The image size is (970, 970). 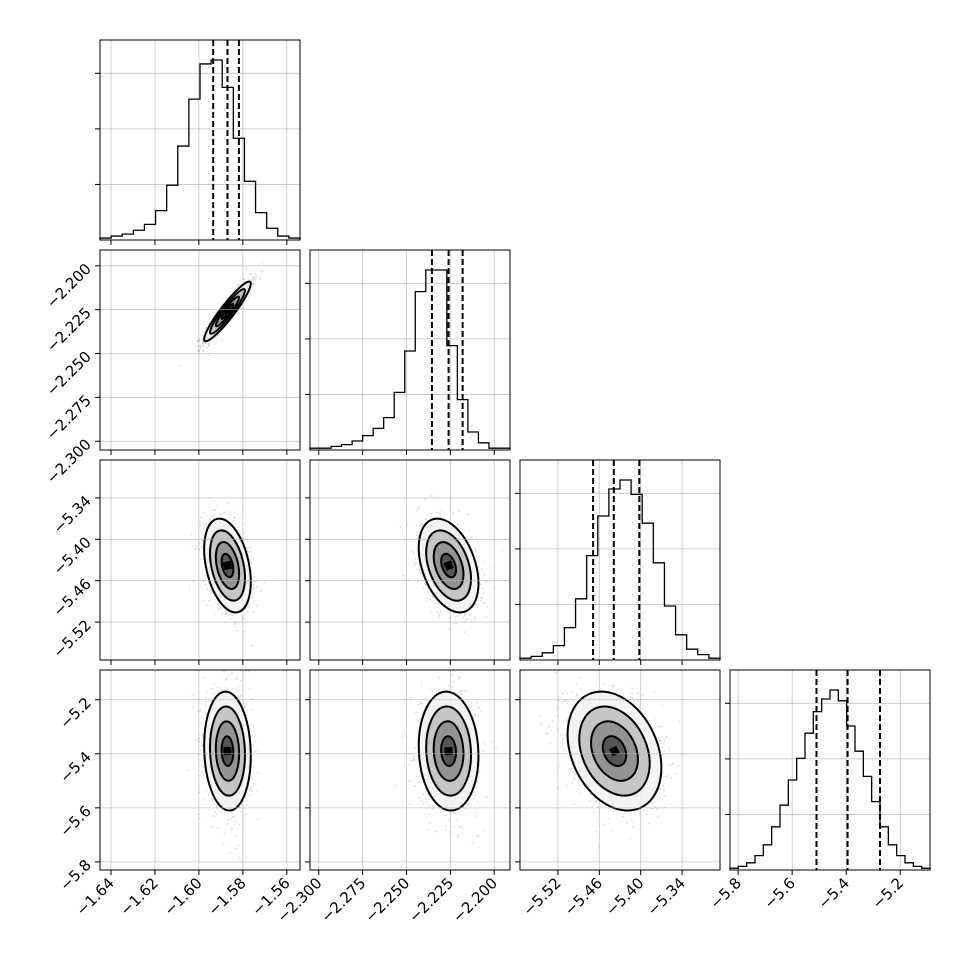 I want to click on x-tick-label: −1.60, so click(x=182, y=896).